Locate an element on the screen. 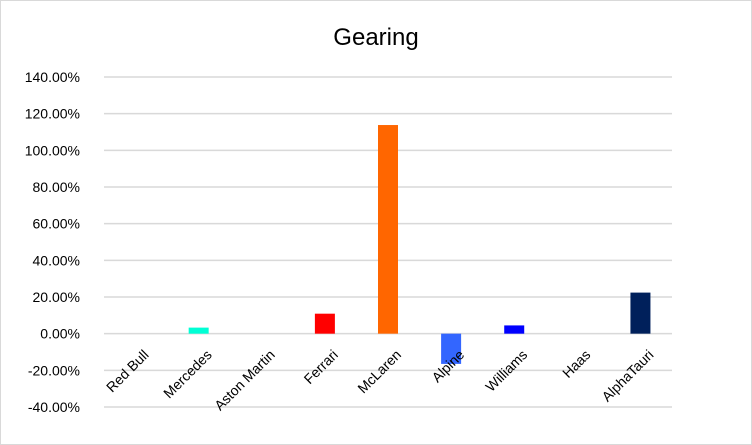 The image size is (752, 445). y-tick-label: 60.00% is located at coordinates (56, 224).